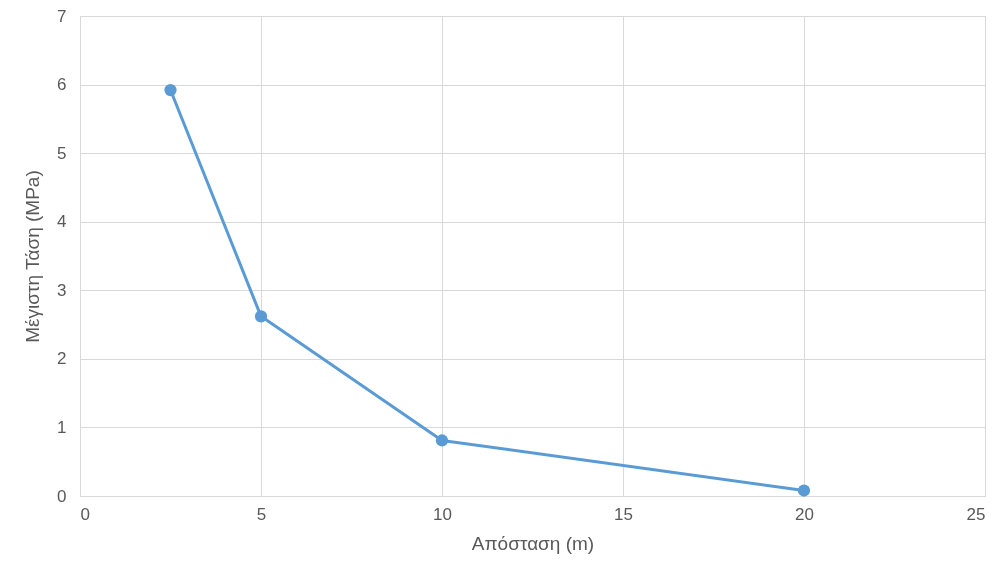  I want to click on x-tick-label: 25, so click(976, 514).